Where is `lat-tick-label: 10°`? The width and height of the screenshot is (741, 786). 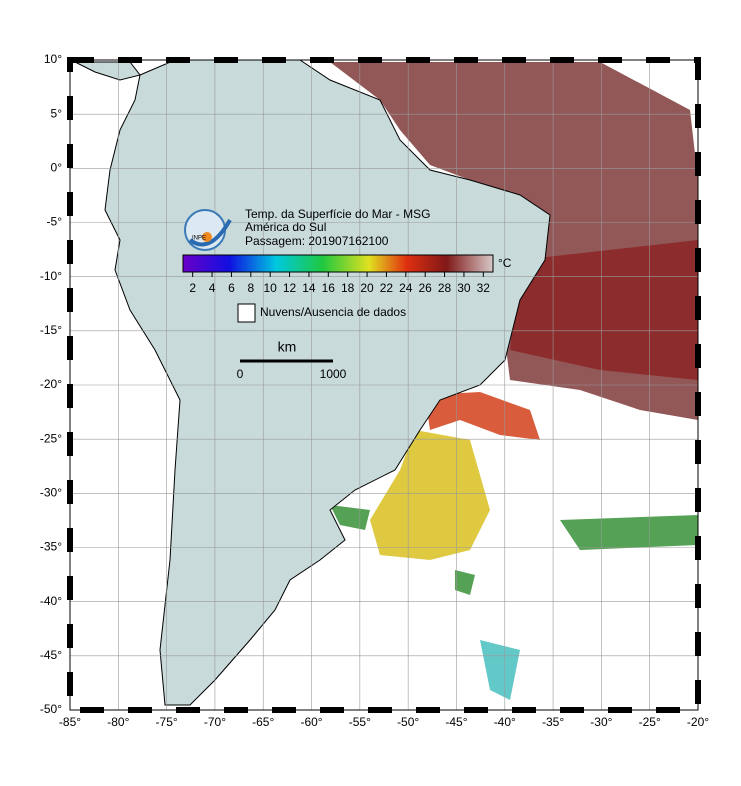 lat-tick-label: 10° is located at coordinates (53, 59).